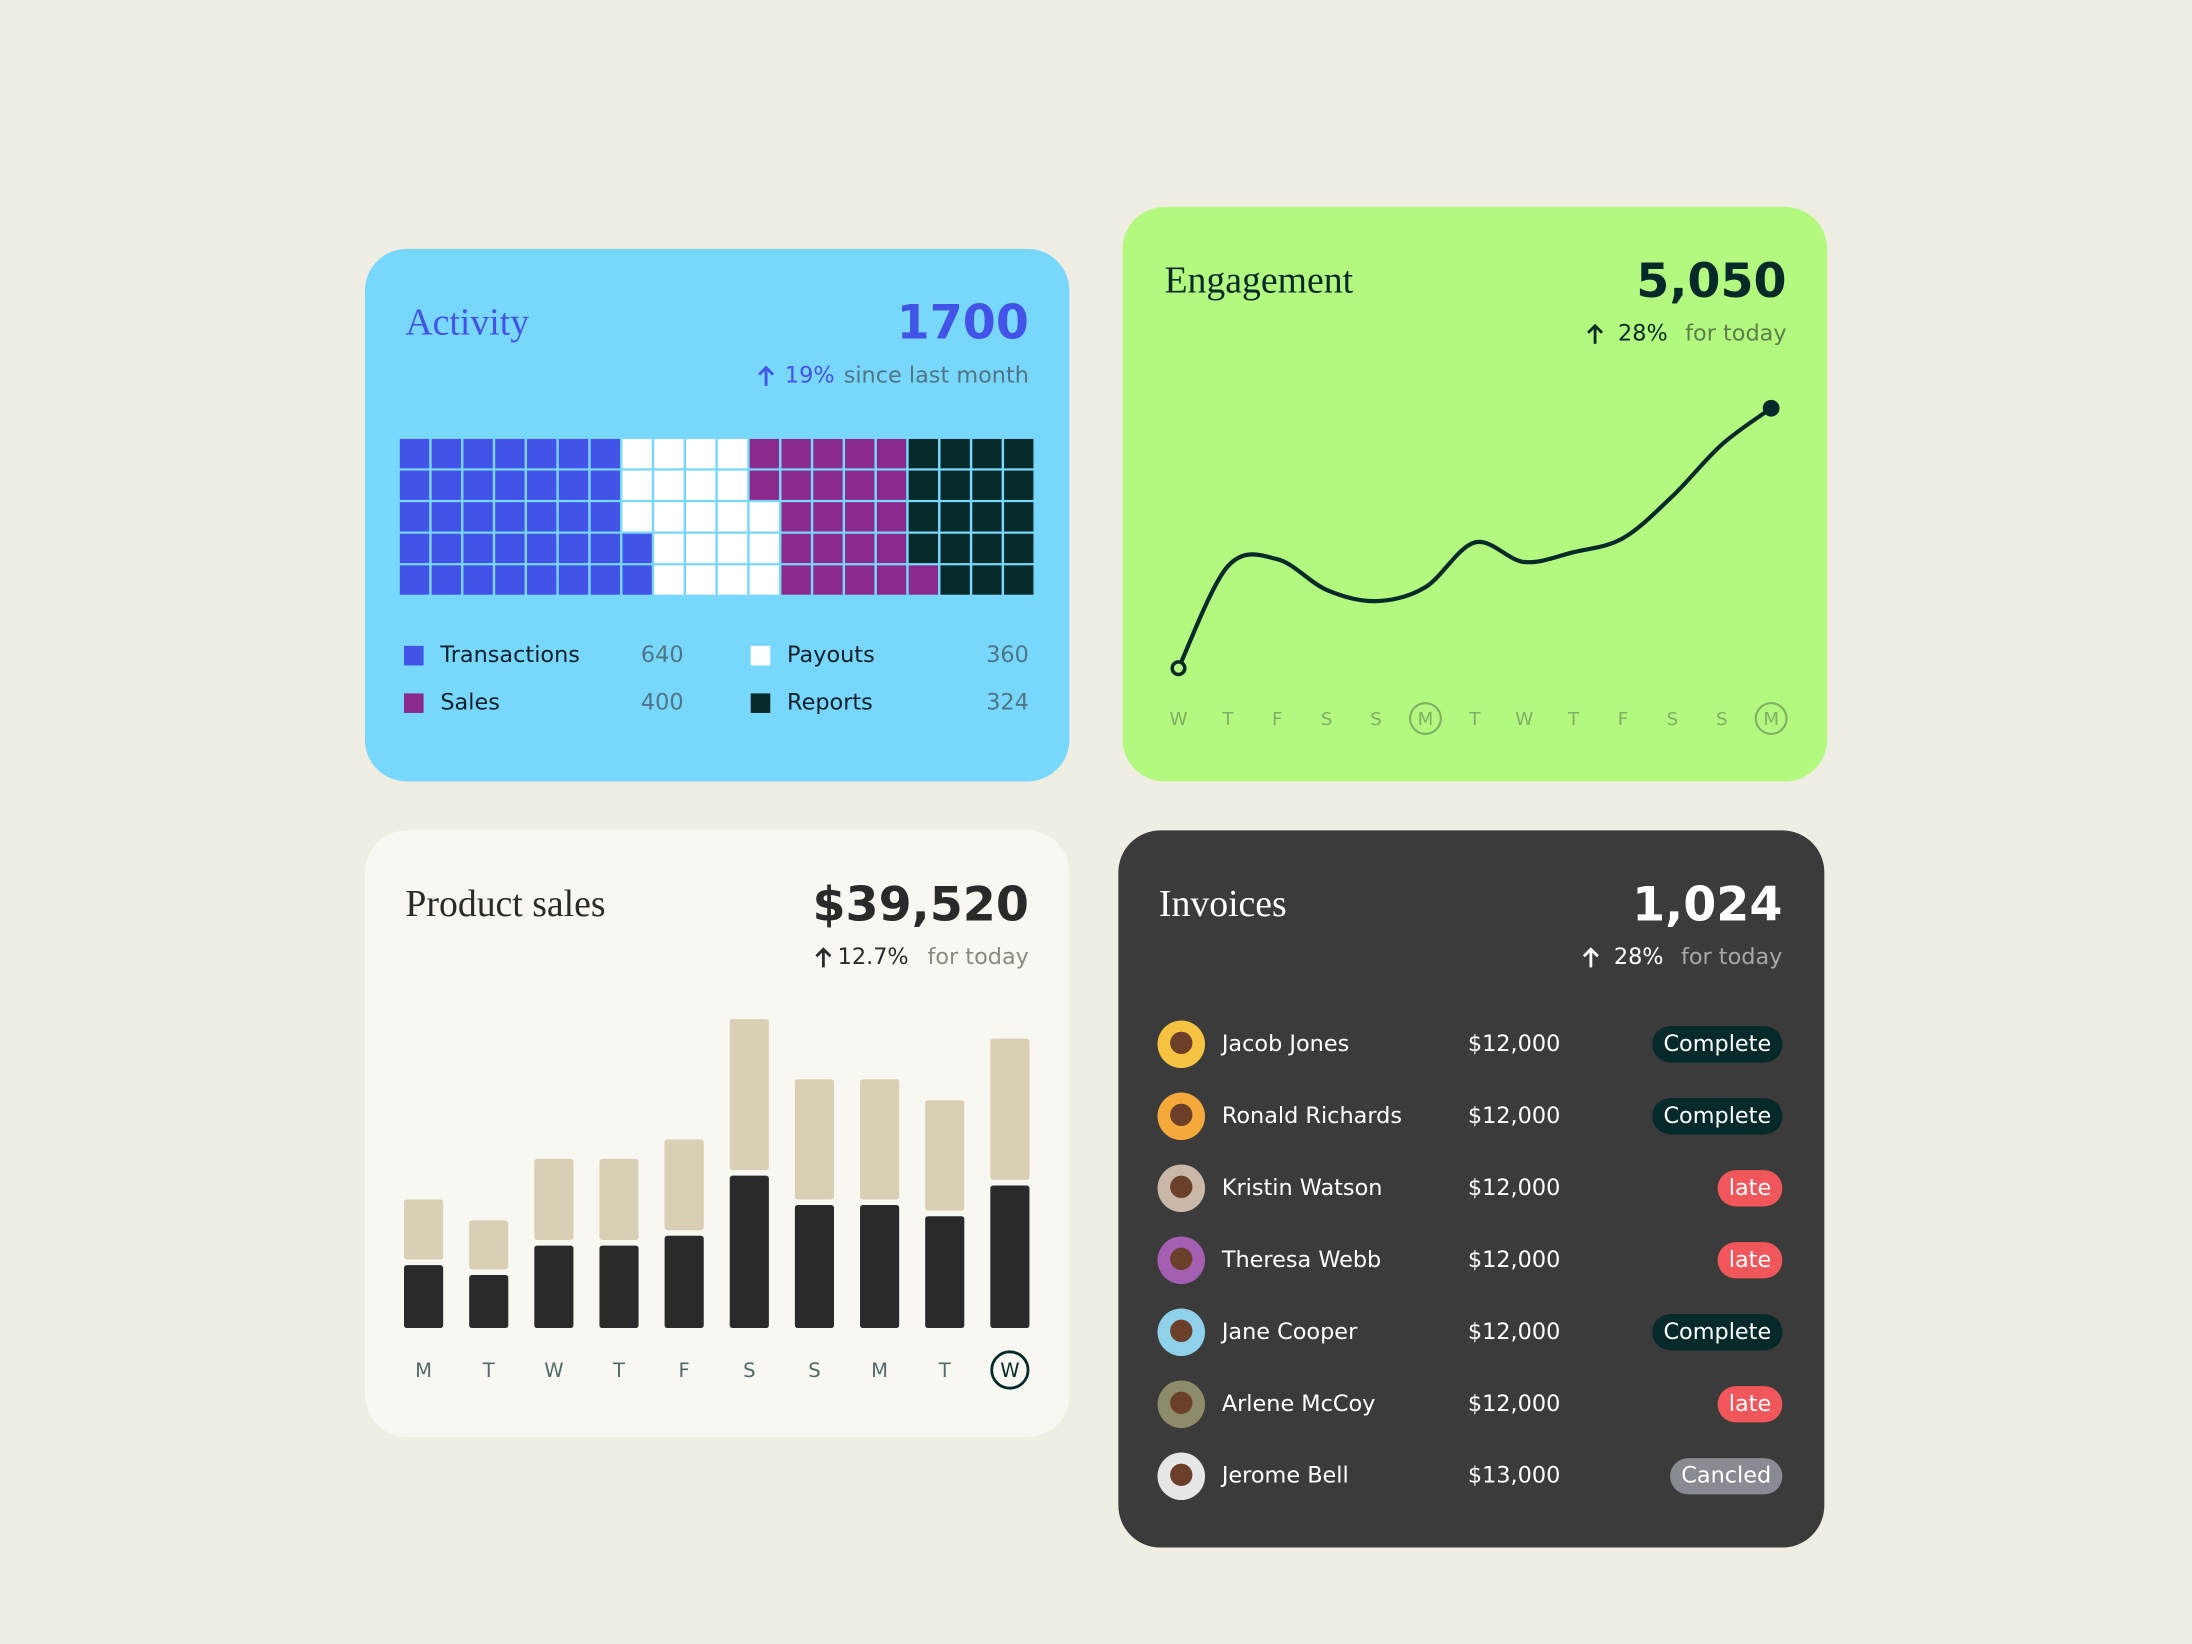 The height and width of the screenshot is (1644, 2192). What do you see at coordinates (662, 655) in the screenshot?
I see `legend-value: 640` at bounding box center [662, 655].